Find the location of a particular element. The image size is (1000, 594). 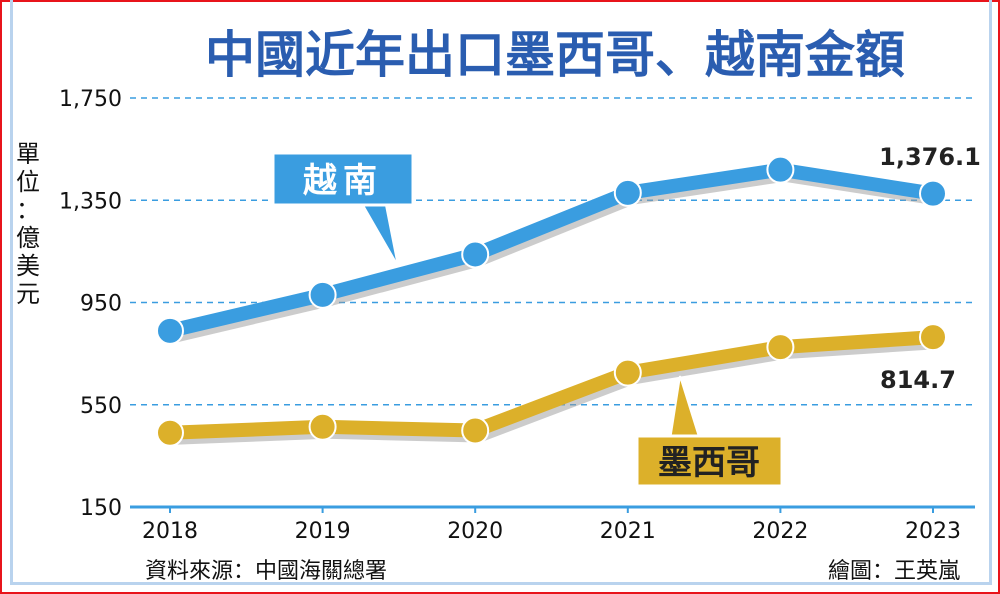

y-tick-label: 1,750 is located at coordinates (90, 99).